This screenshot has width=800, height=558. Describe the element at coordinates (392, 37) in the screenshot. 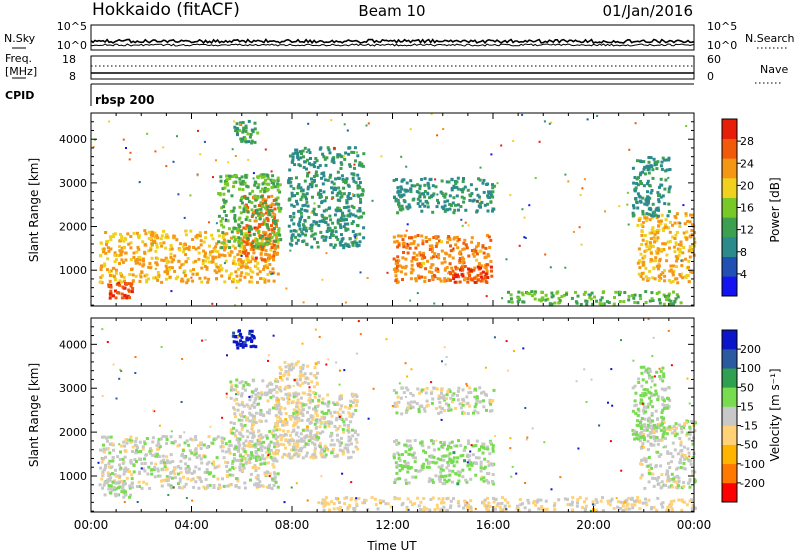

I see `nsky-frame` at that location.